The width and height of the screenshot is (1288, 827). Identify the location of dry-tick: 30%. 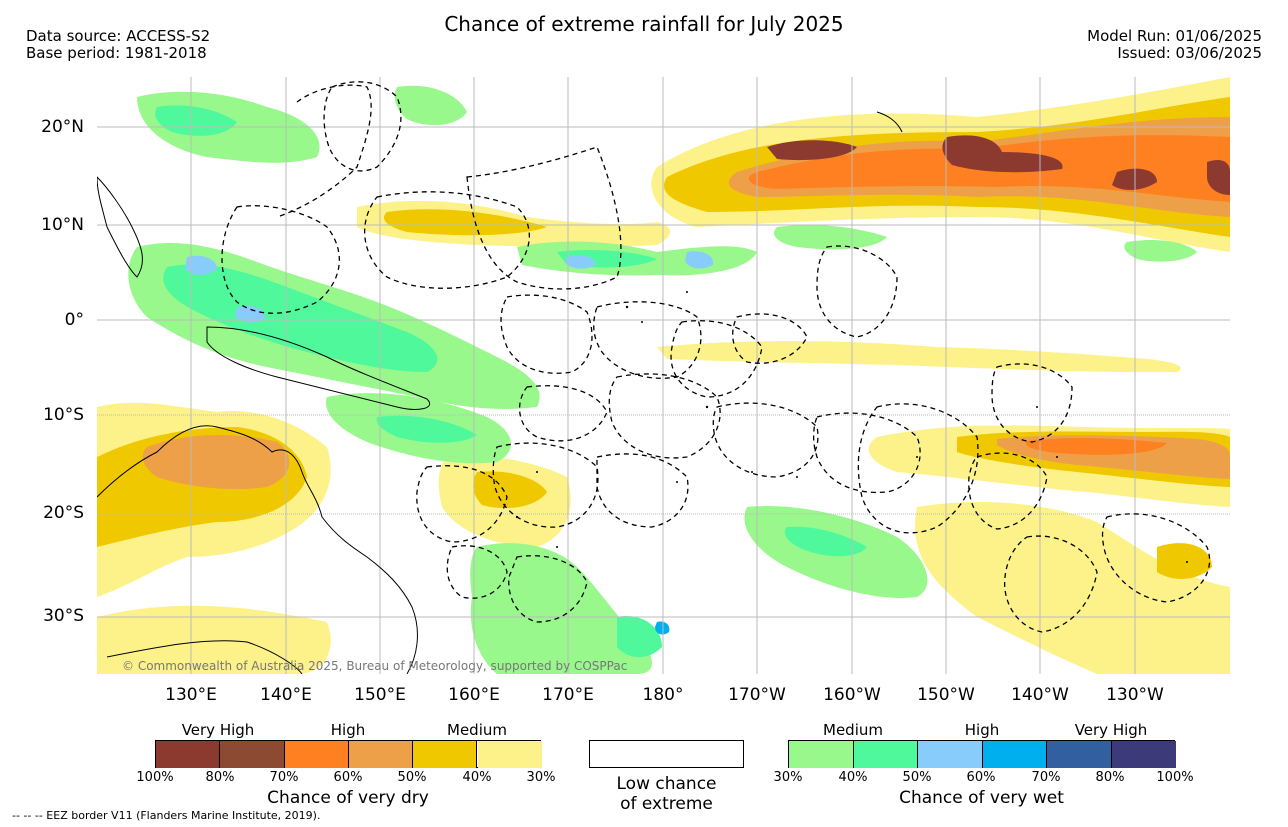
(541, 777).